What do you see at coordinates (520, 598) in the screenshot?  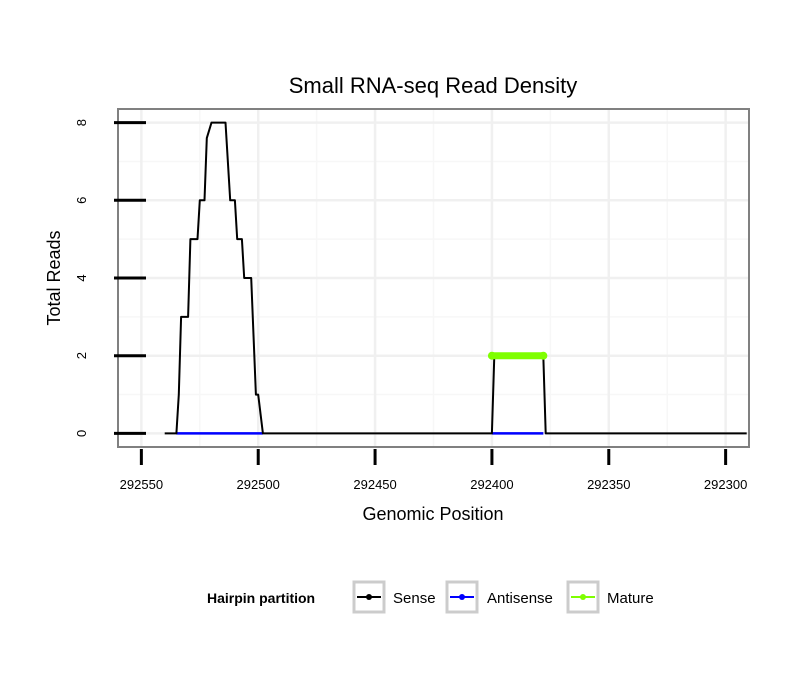 I see `legend-label-antisense: Antisense` at bounding box center [520, 598].